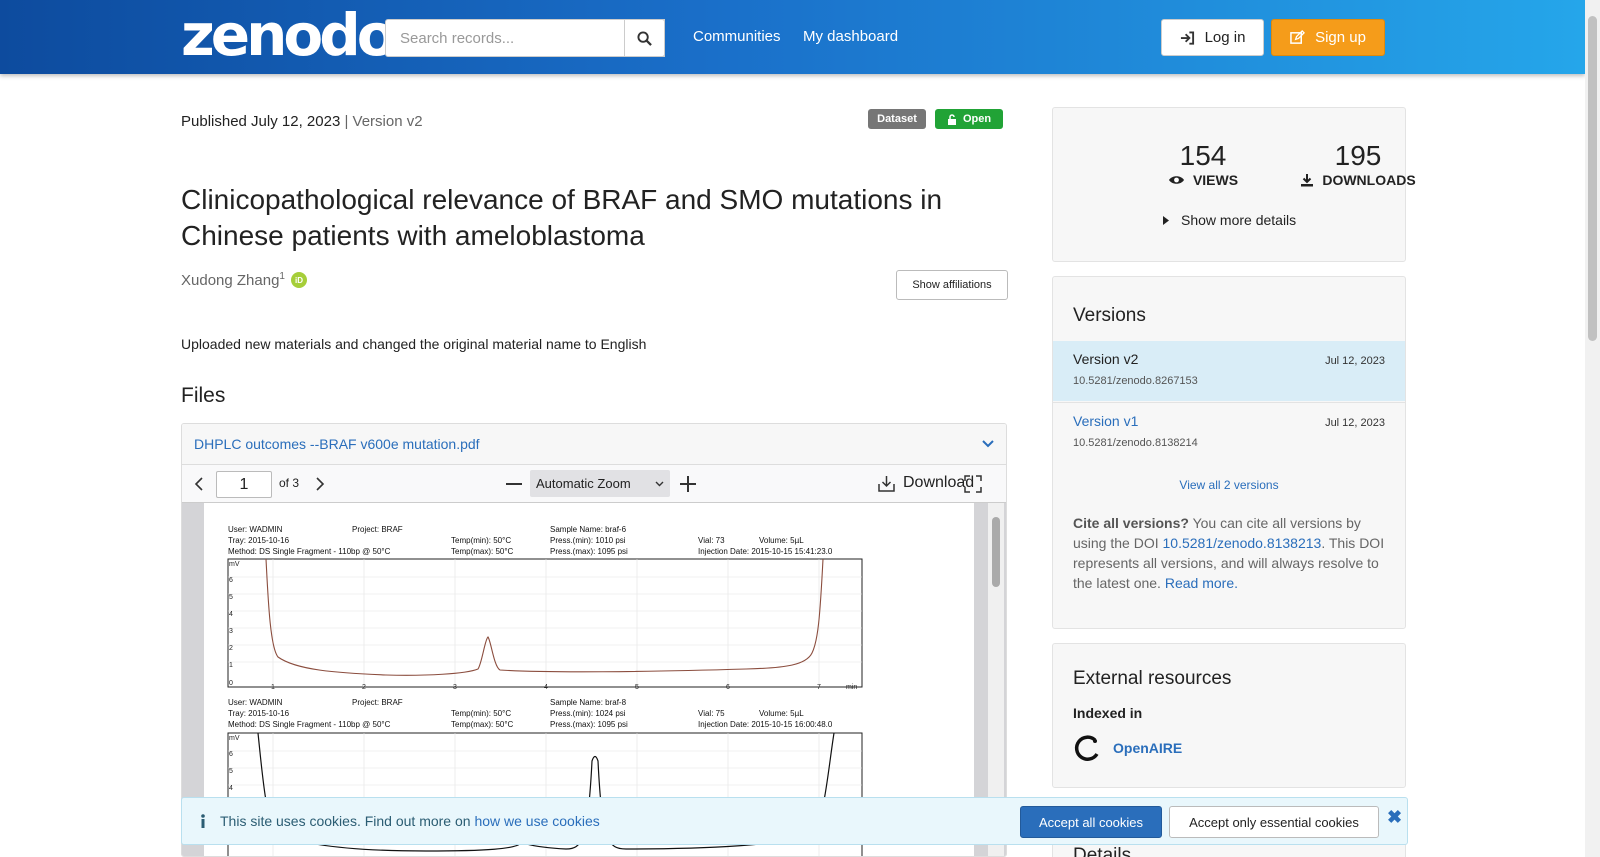 The width and height of the screenshot is (1600, 857). I want to click on version-doi: 10.5281/zenodo.8267153, so click(1135, 381).